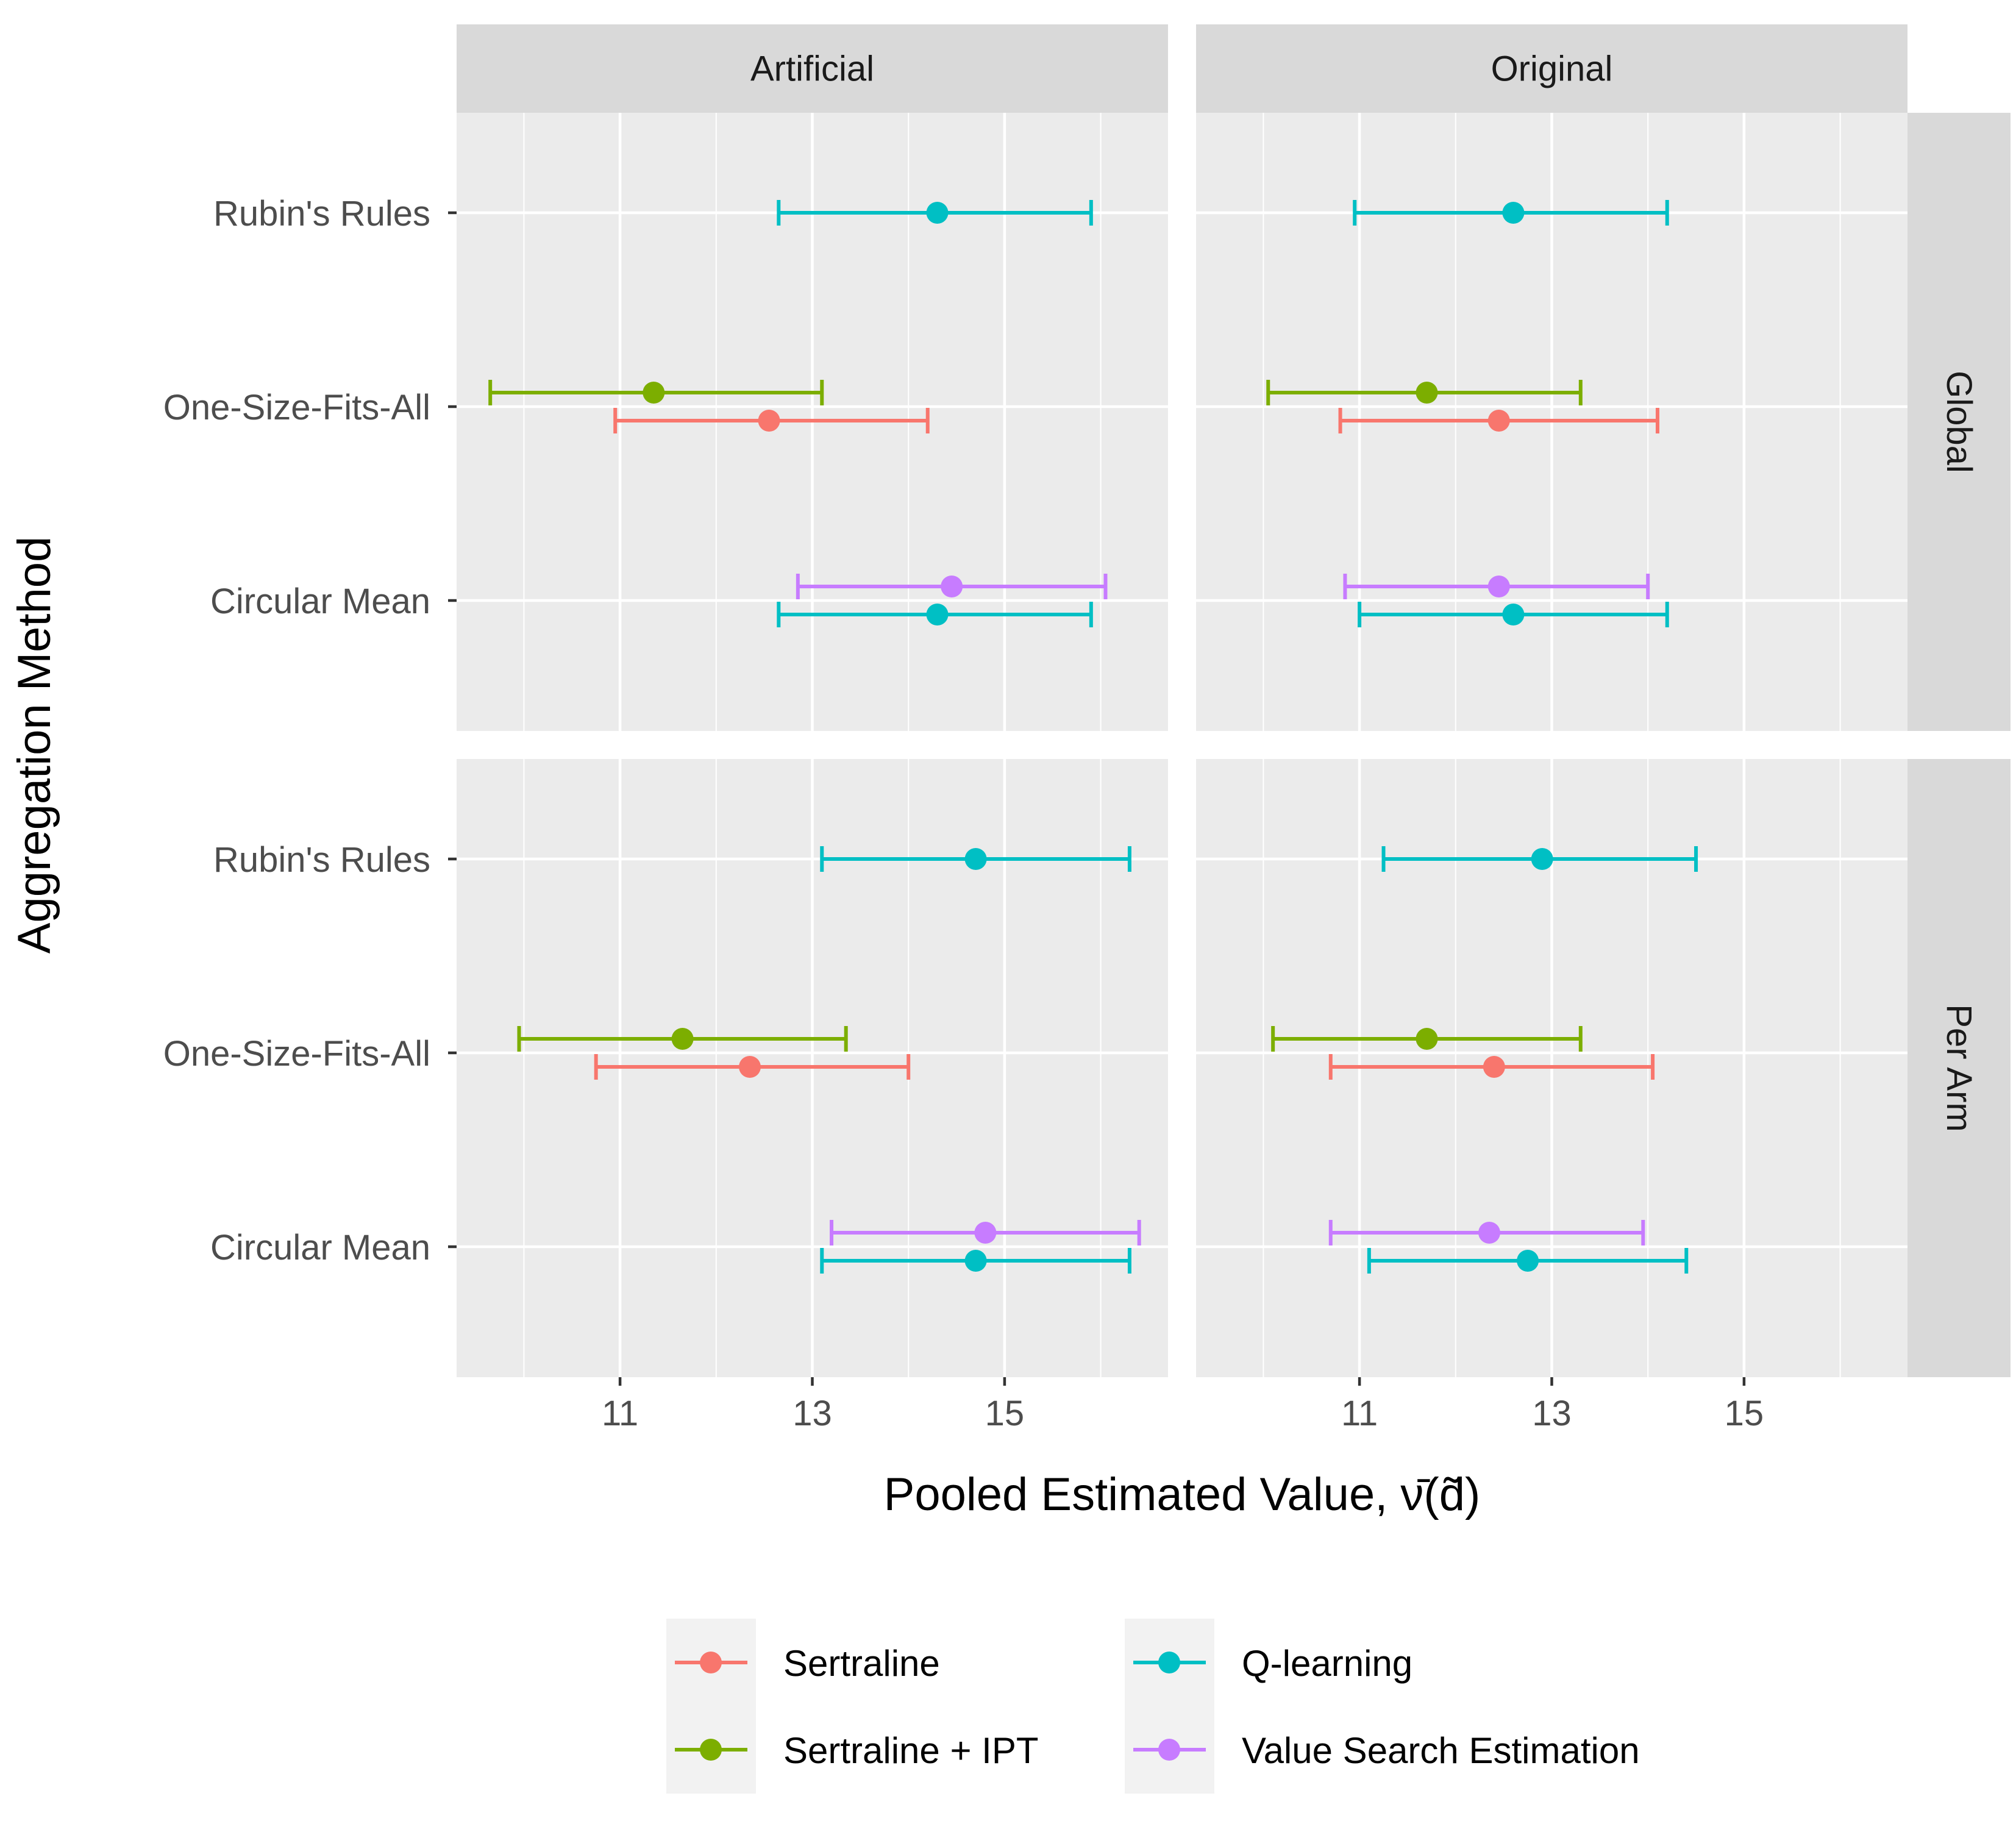 The width and height of the screenshot is (2016, 1846). I want to click on legend-label: Value Search Estimation, so click(1441, 1750).